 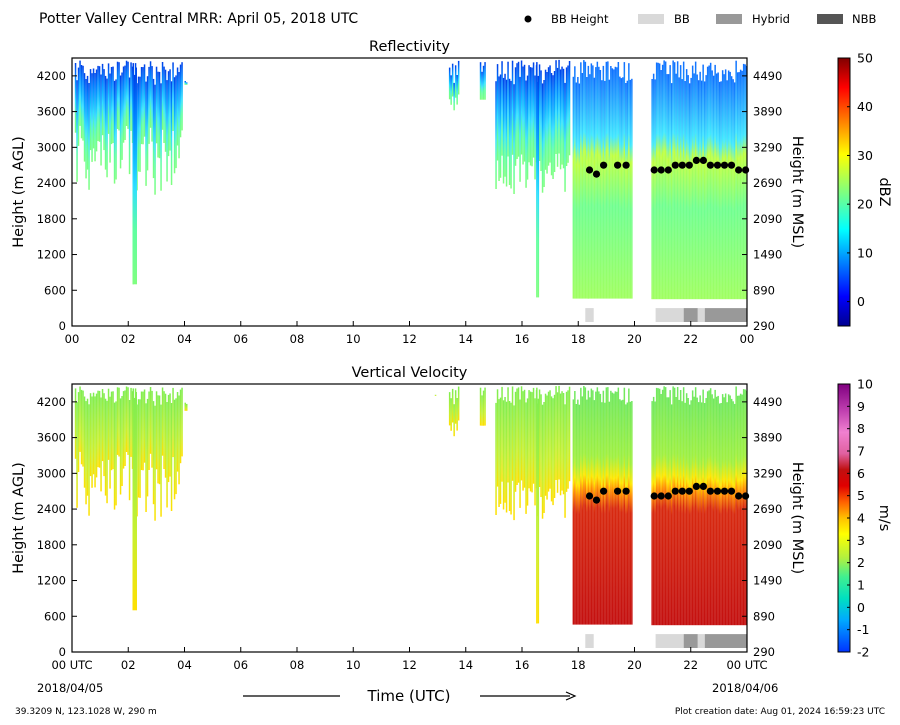 I want to click on x-tick-label: 06, so click(x=240, y=665).